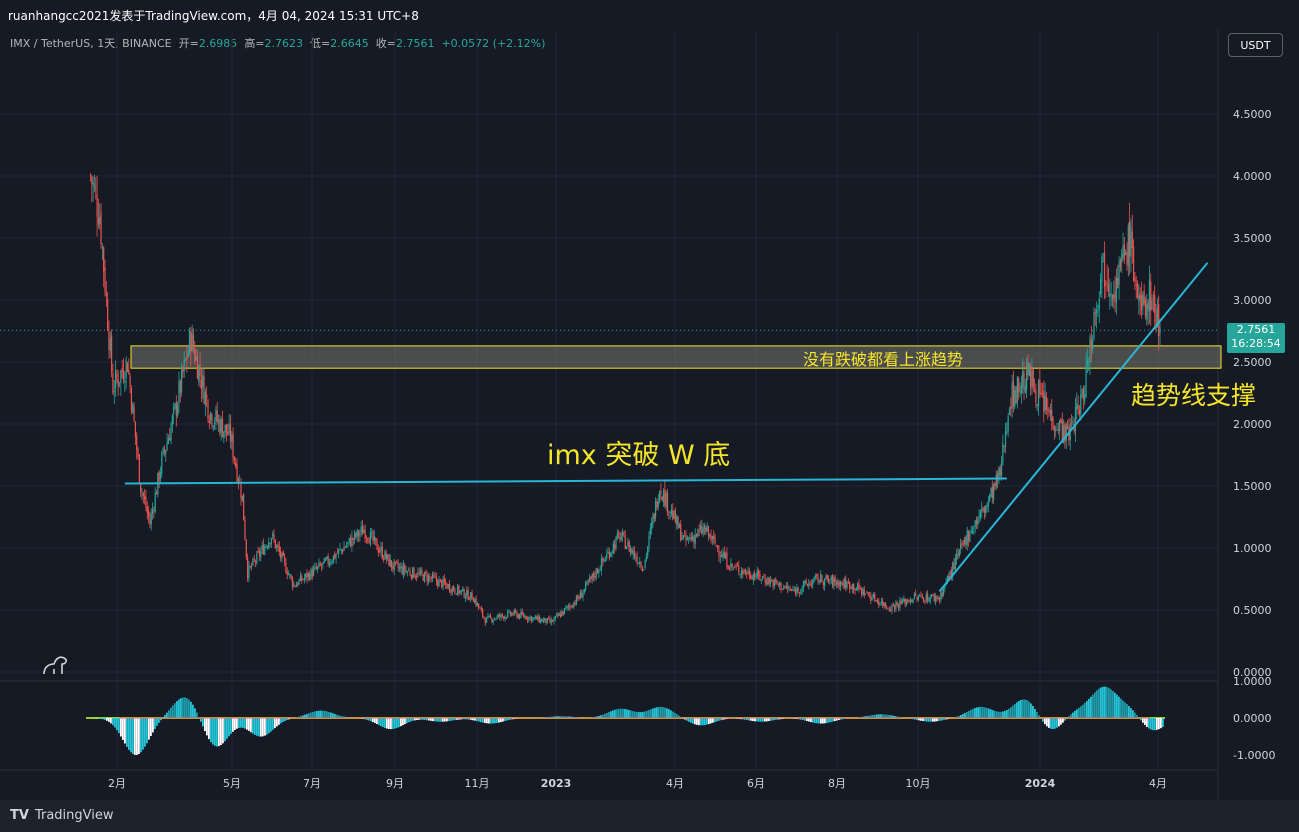 The width and height of the screenshot is (1299, 832). Describe the element at coordinates (1255, 45) in the screenshot. I see `currency-button: USDT` at that location.